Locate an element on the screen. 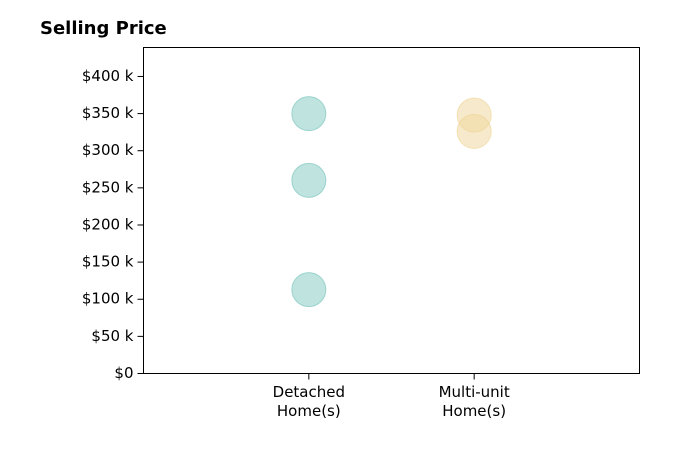 The height and width of the screenshot is (462, 679). x-tick-label: Detached Home(s) is located at coordinates (308, 401).